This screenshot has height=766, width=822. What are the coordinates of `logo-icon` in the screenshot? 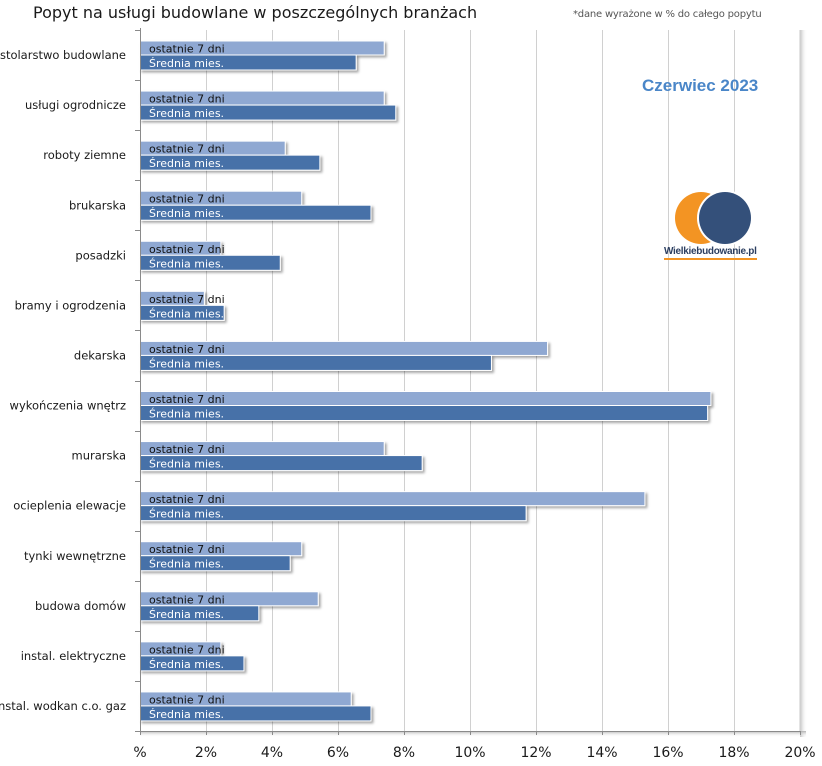 It's located at (714, 218).